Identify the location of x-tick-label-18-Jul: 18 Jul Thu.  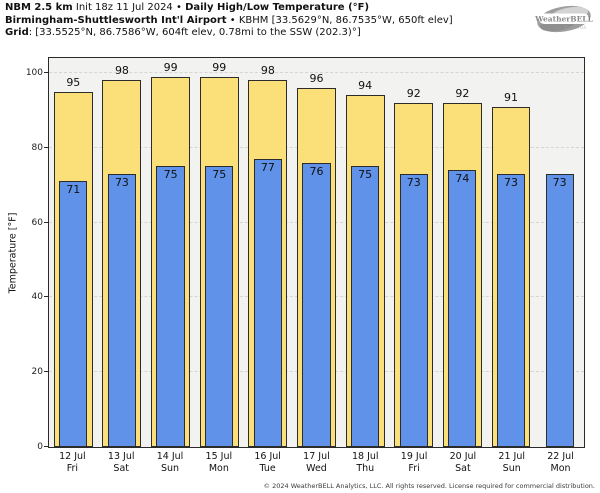
(365, 462).